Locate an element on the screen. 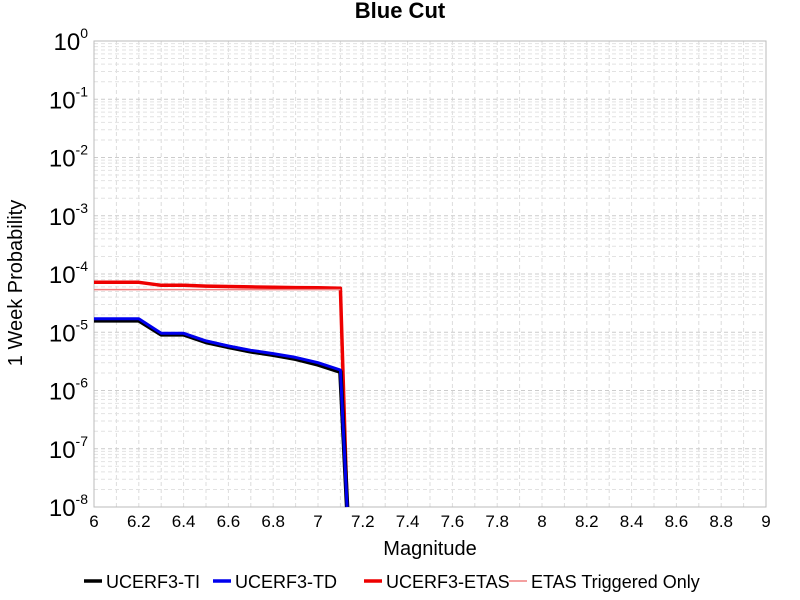 The image size is (800, 600). legend-label-etas-triggered-only: ETAS Triggered Only is located at coordinates (615, 582).